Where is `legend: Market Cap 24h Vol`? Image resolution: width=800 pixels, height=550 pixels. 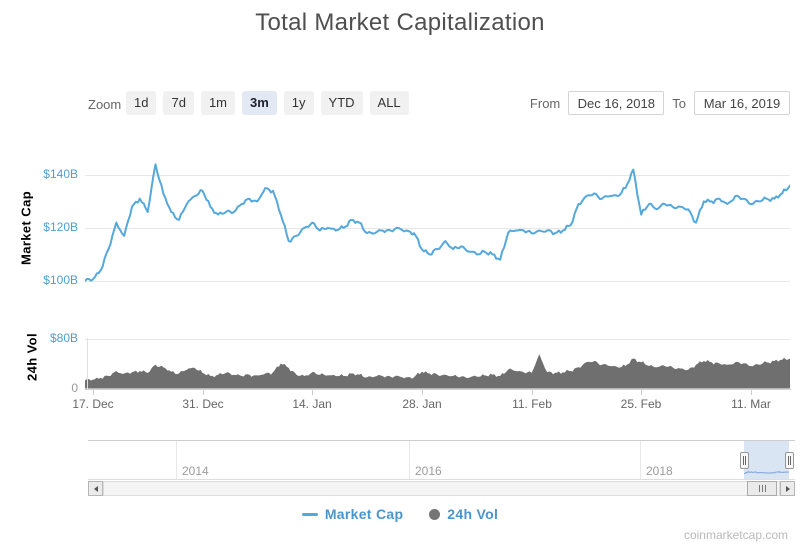
legend: Market Cap 24h Vol is located at coordinates (400, 514).